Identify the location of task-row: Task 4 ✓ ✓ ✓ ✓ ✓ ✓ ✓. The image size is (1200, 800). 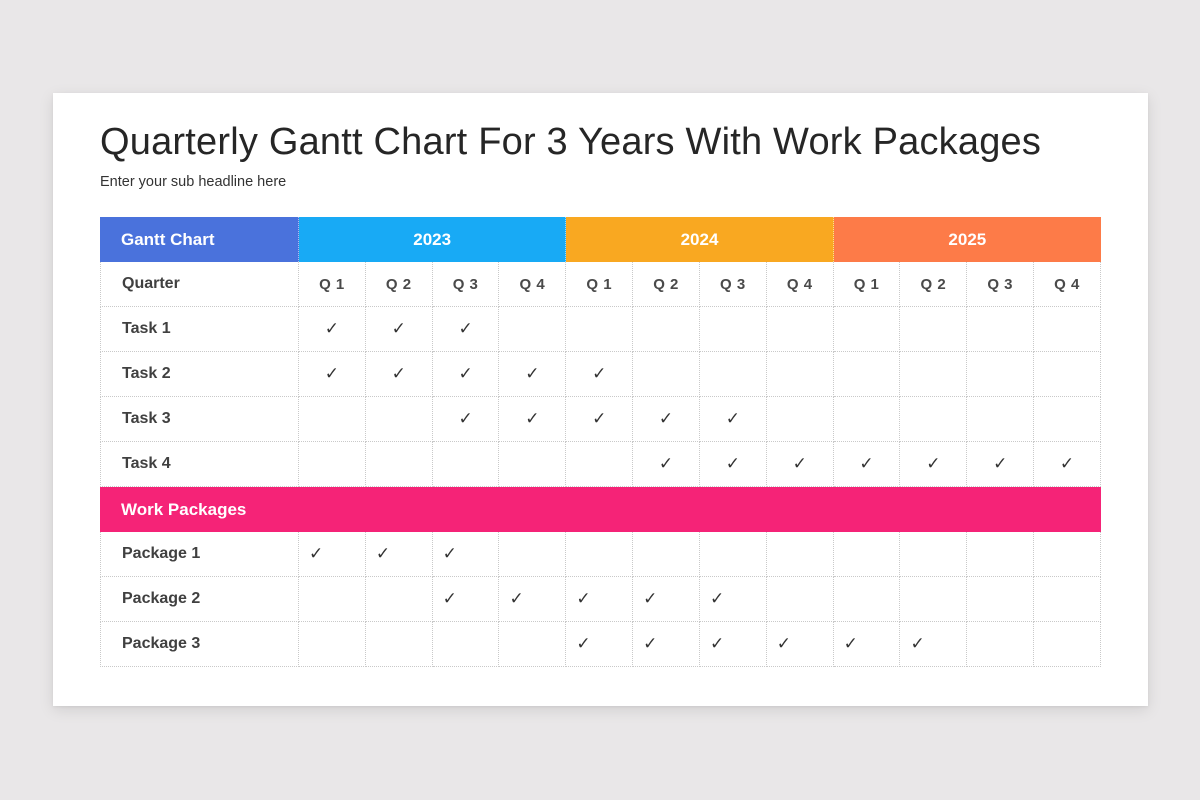
(600, 464).